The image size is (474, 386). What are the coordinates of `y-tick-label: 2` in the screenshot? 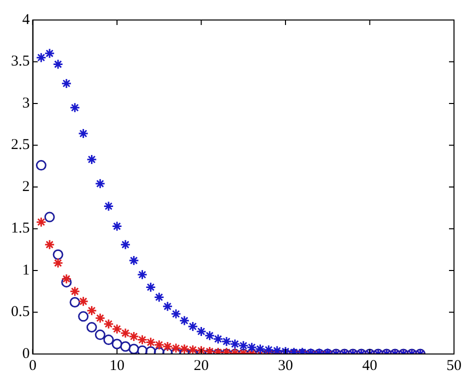 It's located at (26, 186).